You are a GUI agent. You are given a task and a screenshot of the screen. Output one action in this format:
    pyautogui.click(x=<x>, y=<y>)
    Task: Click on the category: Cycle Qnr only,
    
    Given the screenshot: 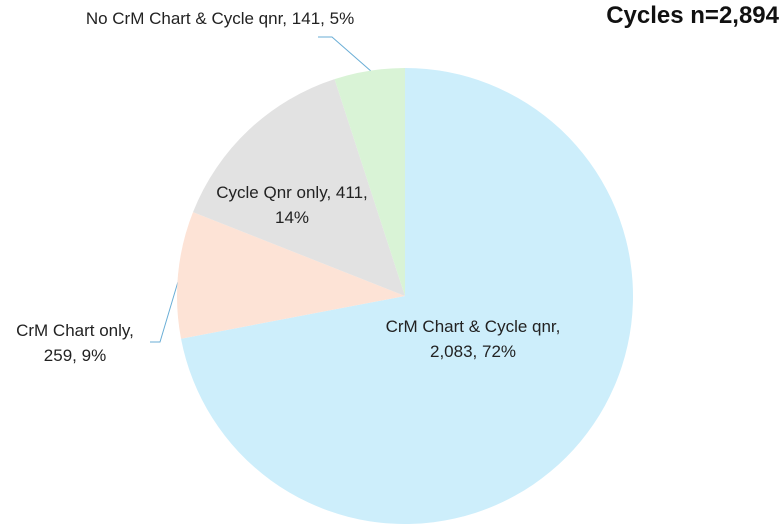 What is the action you would take?
    pyautogui.click(x=274, y=192)
    